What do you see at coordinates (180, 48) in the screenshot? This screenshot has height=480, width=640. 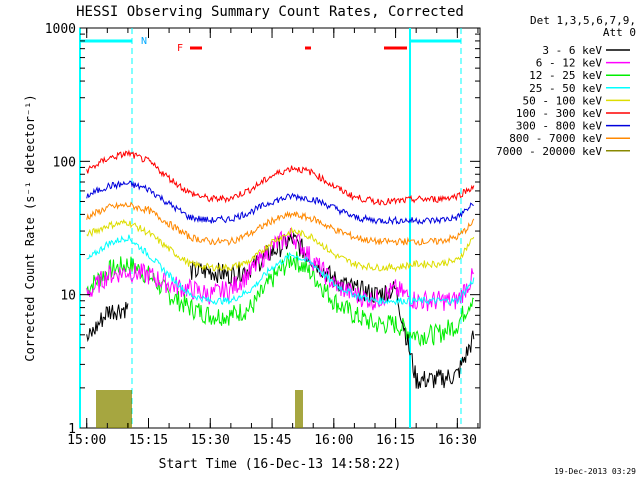 I see `flare-label: F` at bounding box center [180, 48].